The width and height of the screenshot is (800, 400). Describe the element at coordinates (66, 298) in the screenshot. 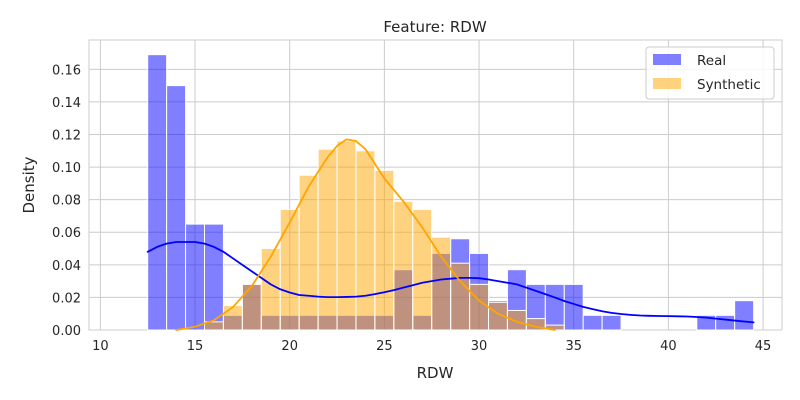

I see `y-tick-label: 0.02` at that location.